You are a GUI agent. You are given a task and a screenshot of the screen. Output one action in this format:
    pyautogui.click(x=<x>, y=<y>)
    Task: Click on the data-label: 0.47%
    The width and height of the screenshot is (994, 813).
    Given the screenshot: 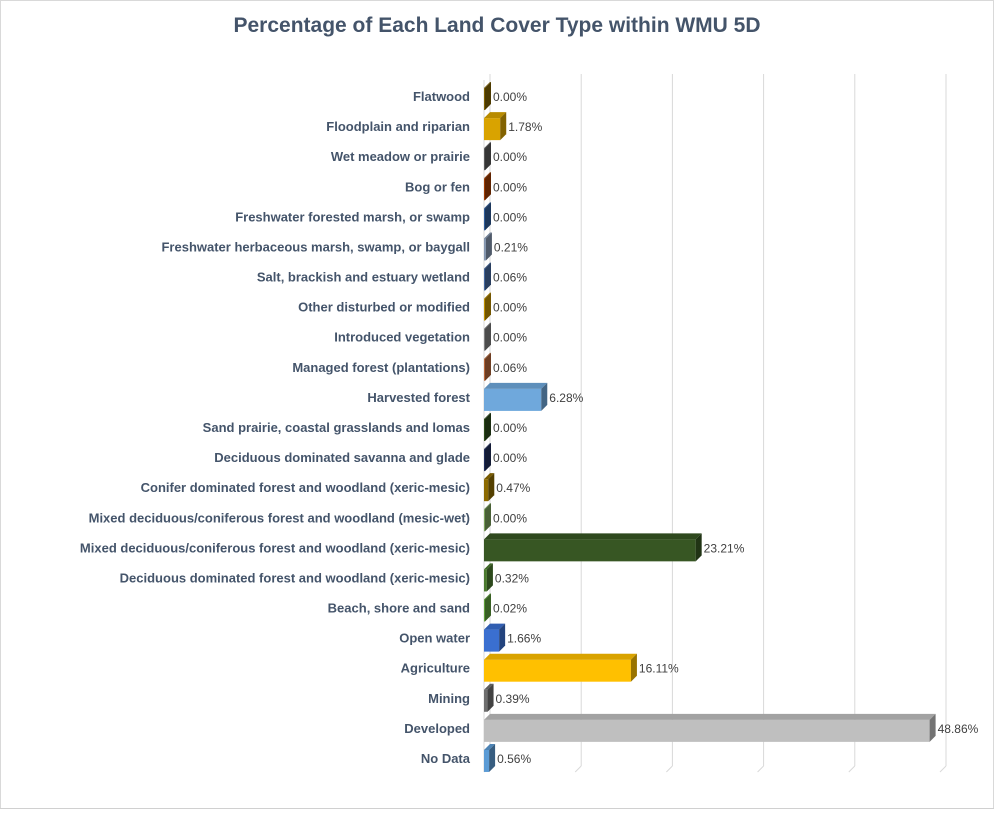 What is the action you would take?
    pyautogui.click(x=513, y=488)
    